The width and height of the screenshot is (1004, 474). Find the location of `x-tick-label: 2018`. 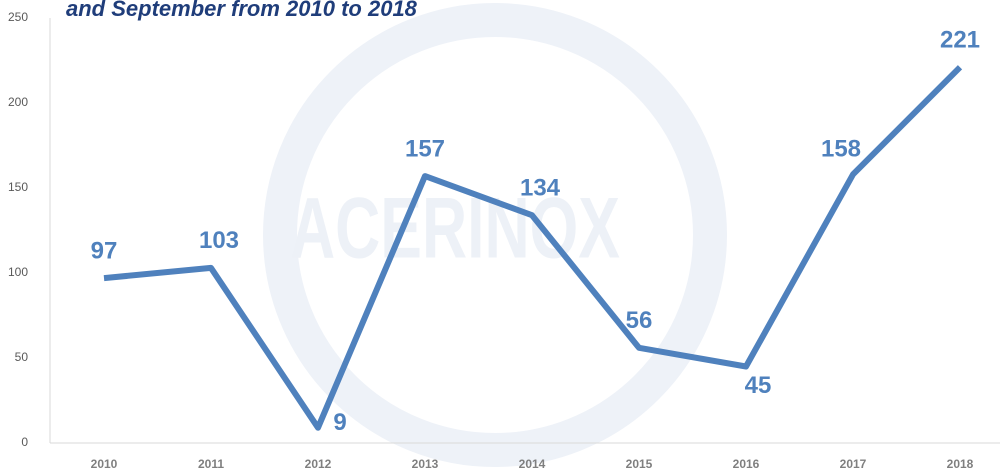

x-tick-label: 2018 is located at coordinates (960, 464).